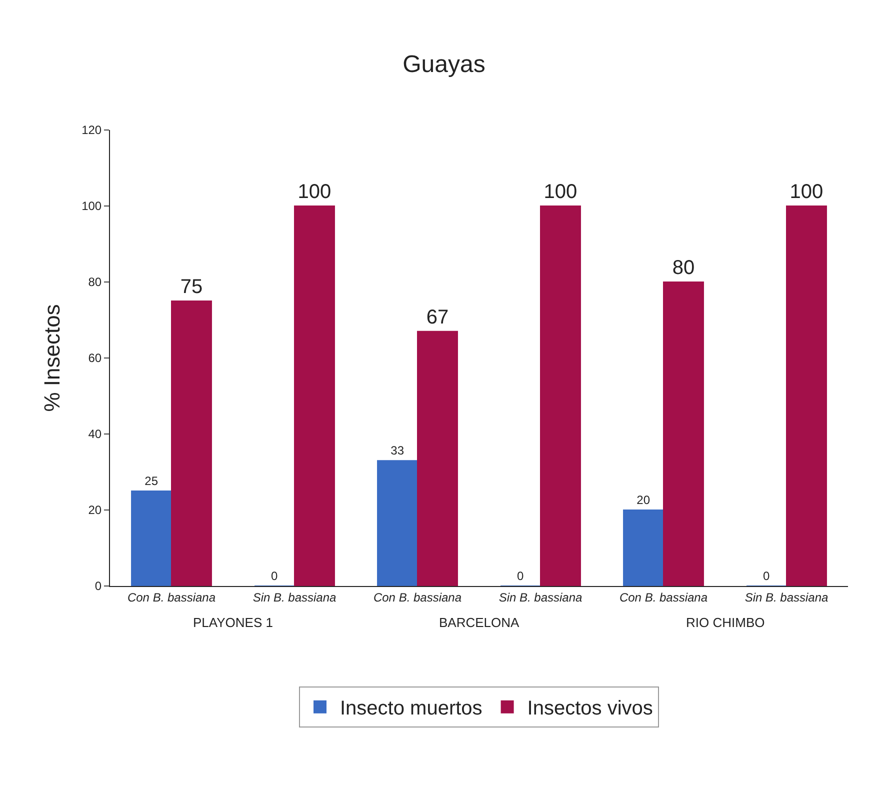 This screenshot has height=786, width=888. What do you see at coordinates (411, 709) in the screenshot?
I see `legend-label: Insecto muertos` at bounding box center [411, 709].